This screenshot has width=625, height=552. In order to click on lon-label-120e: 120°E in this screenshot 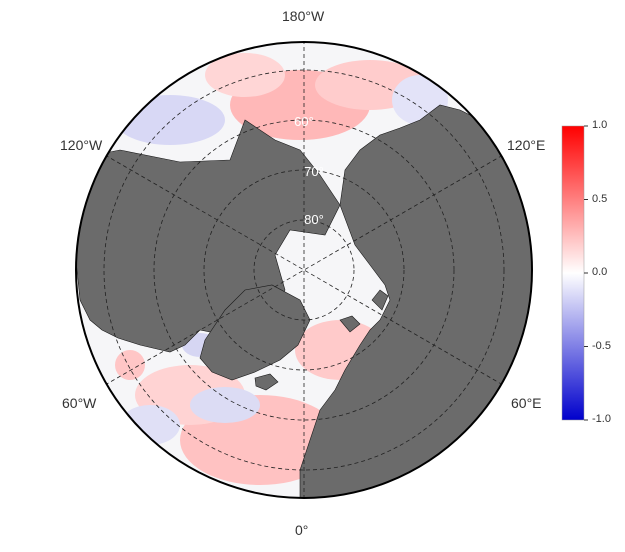, I will do `click(526, 145)`.